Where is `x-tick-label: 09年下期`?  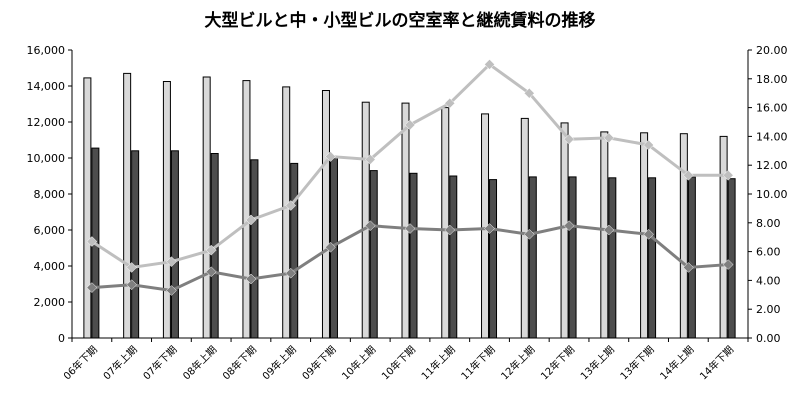 x-tick-label: 09年下期 is located at coordinates (318, 362).